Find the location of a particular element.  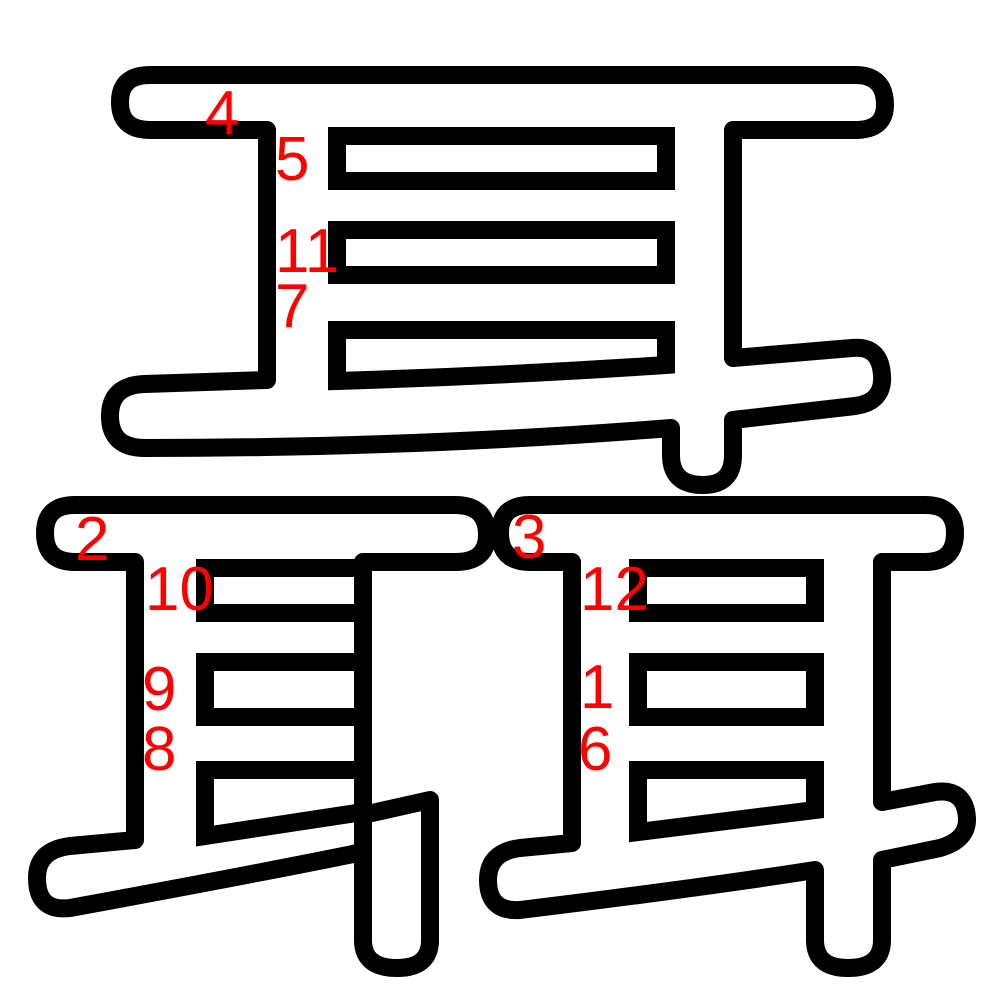

stroke-number-4: 4 is located at coordinates (222, 113).